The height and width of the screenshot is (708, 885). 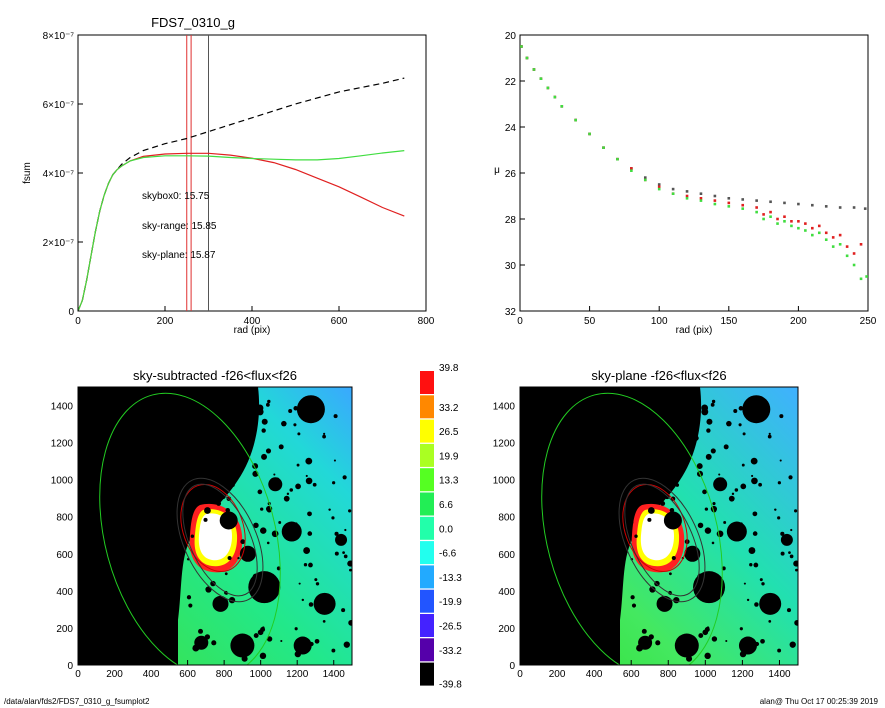 I want to click on y-tick-label: 600, so click(x=64, y=555).